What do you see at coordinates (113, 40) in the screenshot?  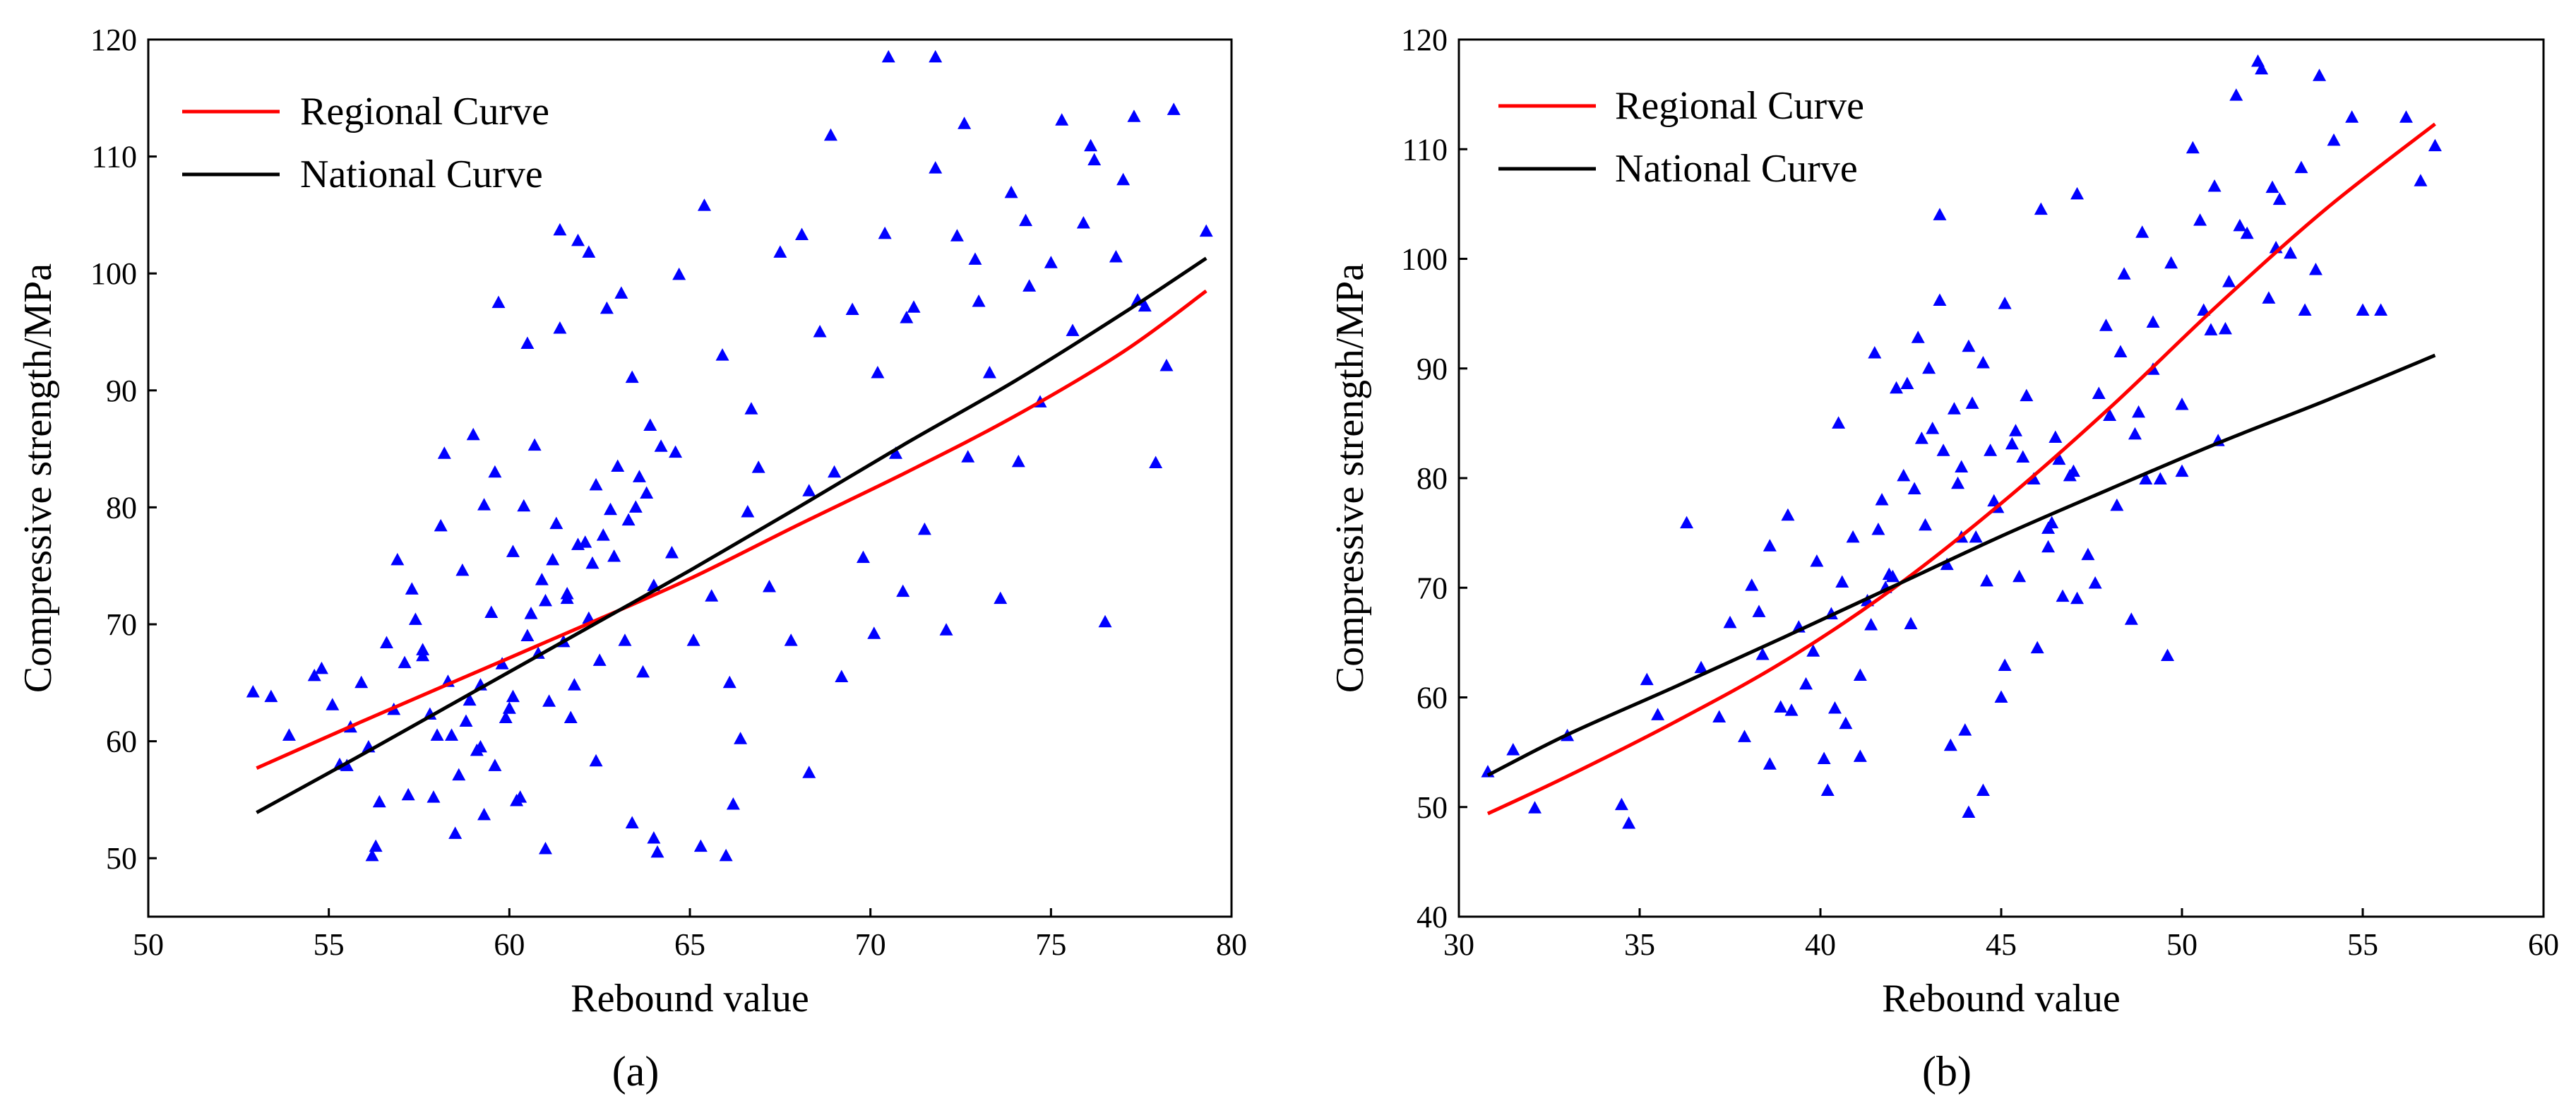 I see `y-tick-label-a-120: 120` at bounding box center [113, 40].